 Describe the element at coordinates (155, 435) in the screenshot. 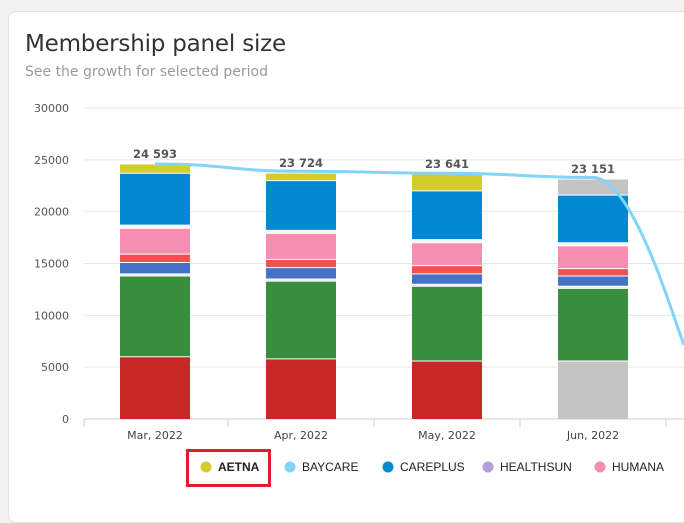

I see `x-tick-label: Mar, 2022` at that location.